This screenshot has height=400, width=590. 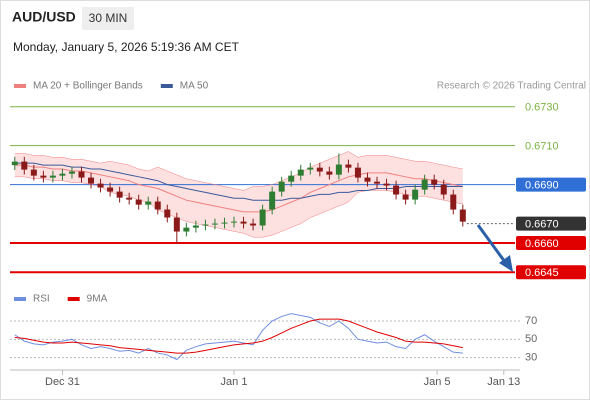 I want to click on ma20-line, so click(x=238, y=188).